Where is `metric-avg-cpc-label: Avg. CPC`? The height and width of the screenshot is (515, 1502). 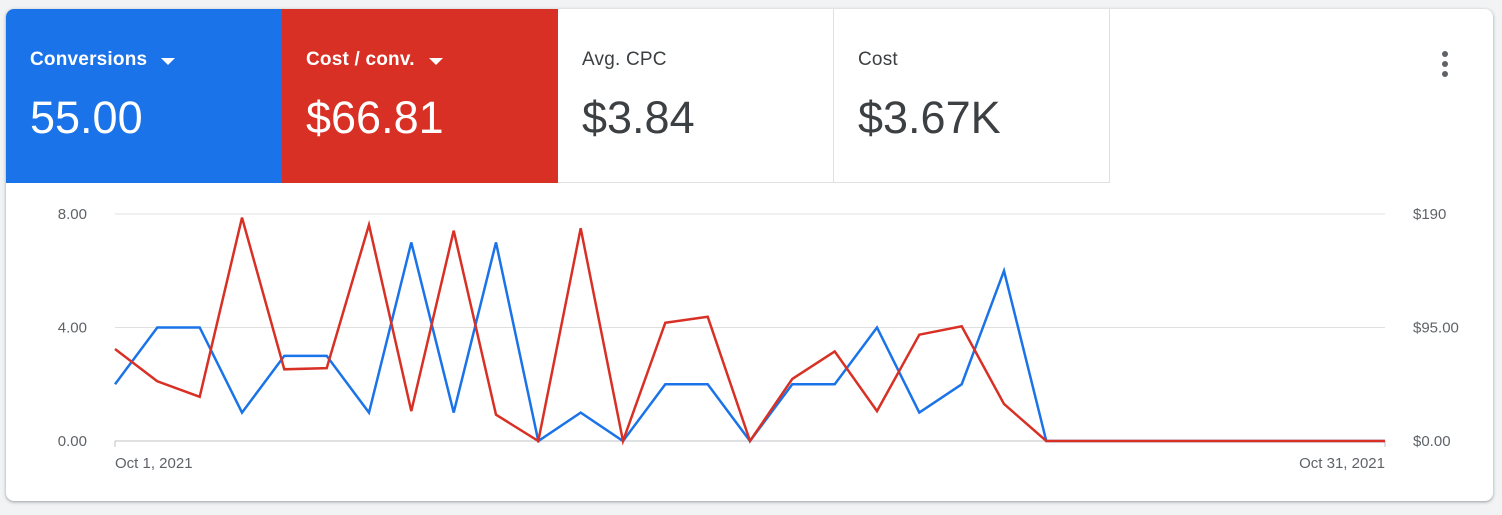
metric-avg-cpc-label: Avg. CPC is located at coordinates (624, 59).